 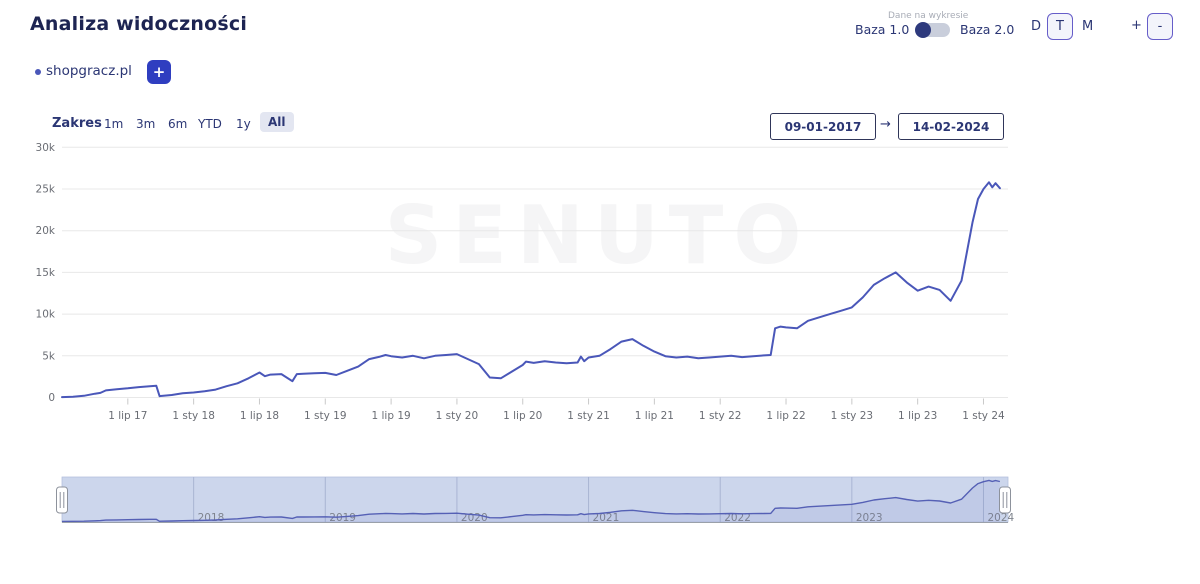 What do you see at coordinates (654, 416) in the screenshot?
I see `x-axis-label: 1 lip 21` at bounding box center [654, 416].